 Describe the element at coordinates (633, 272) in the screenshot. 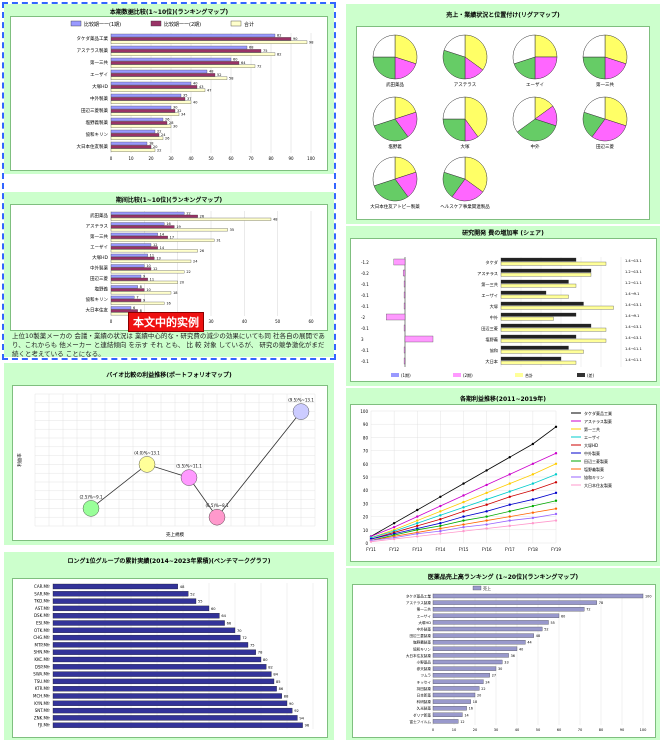

I see `data-label: 1.2→13.1` at that location.